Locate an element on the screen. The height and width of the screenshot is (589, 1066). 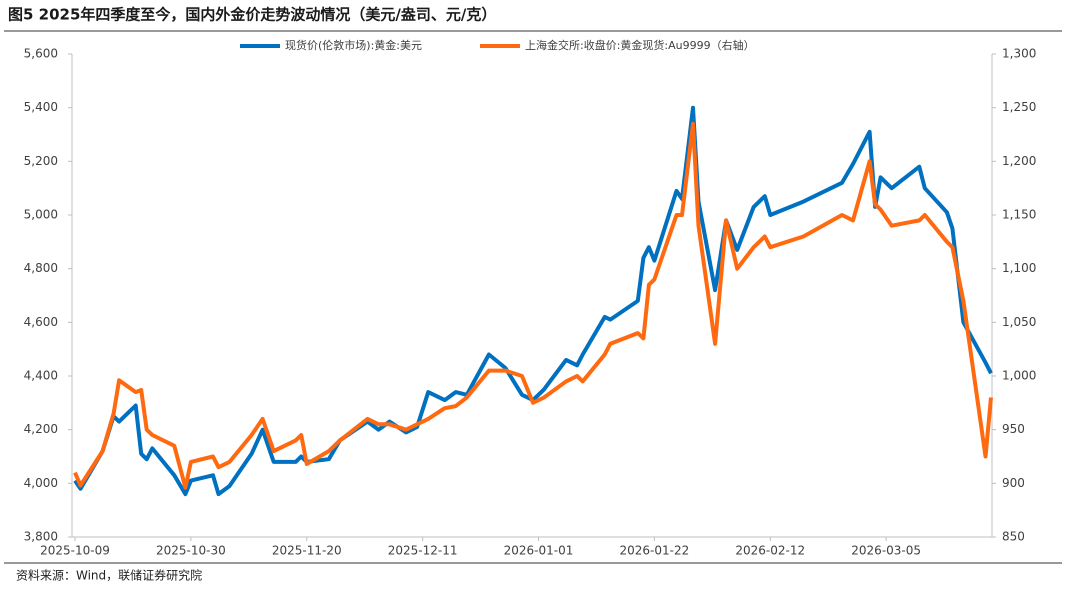
y2-tick-label: 900 is located at coordinates (1013, 483).